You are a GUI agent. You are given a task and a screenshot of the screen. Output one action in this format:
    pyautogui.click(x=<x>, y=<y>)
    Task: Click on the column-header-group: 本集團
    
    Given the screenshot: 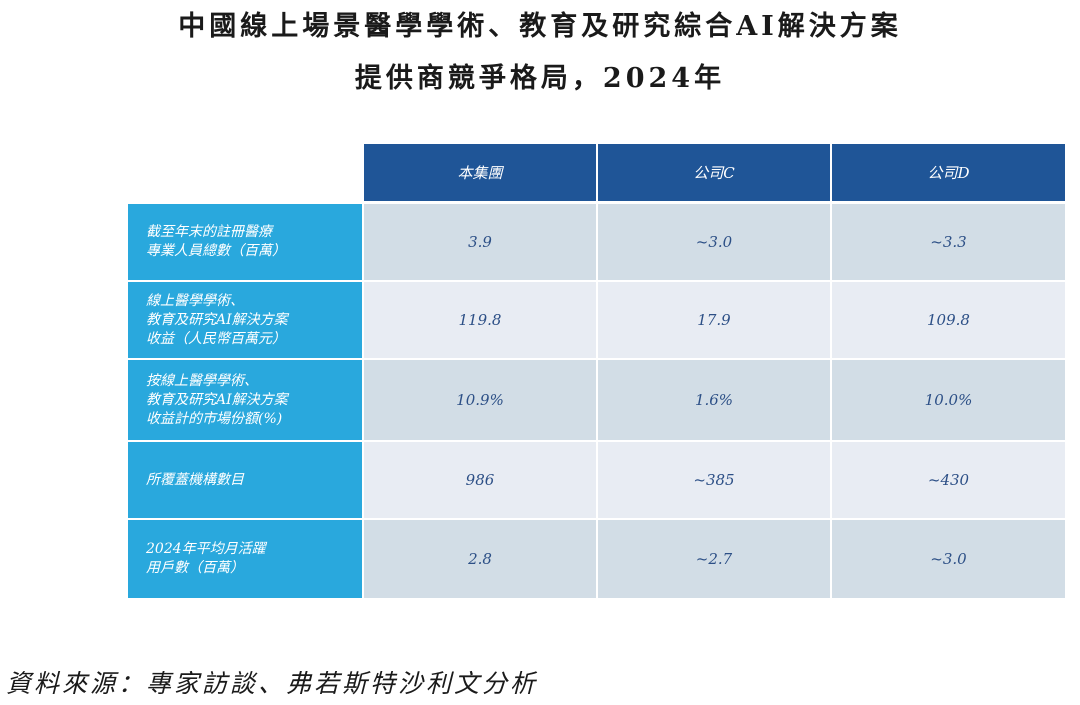 What is the action you would take?
    pyautogui.click(x=479, y=174)
    